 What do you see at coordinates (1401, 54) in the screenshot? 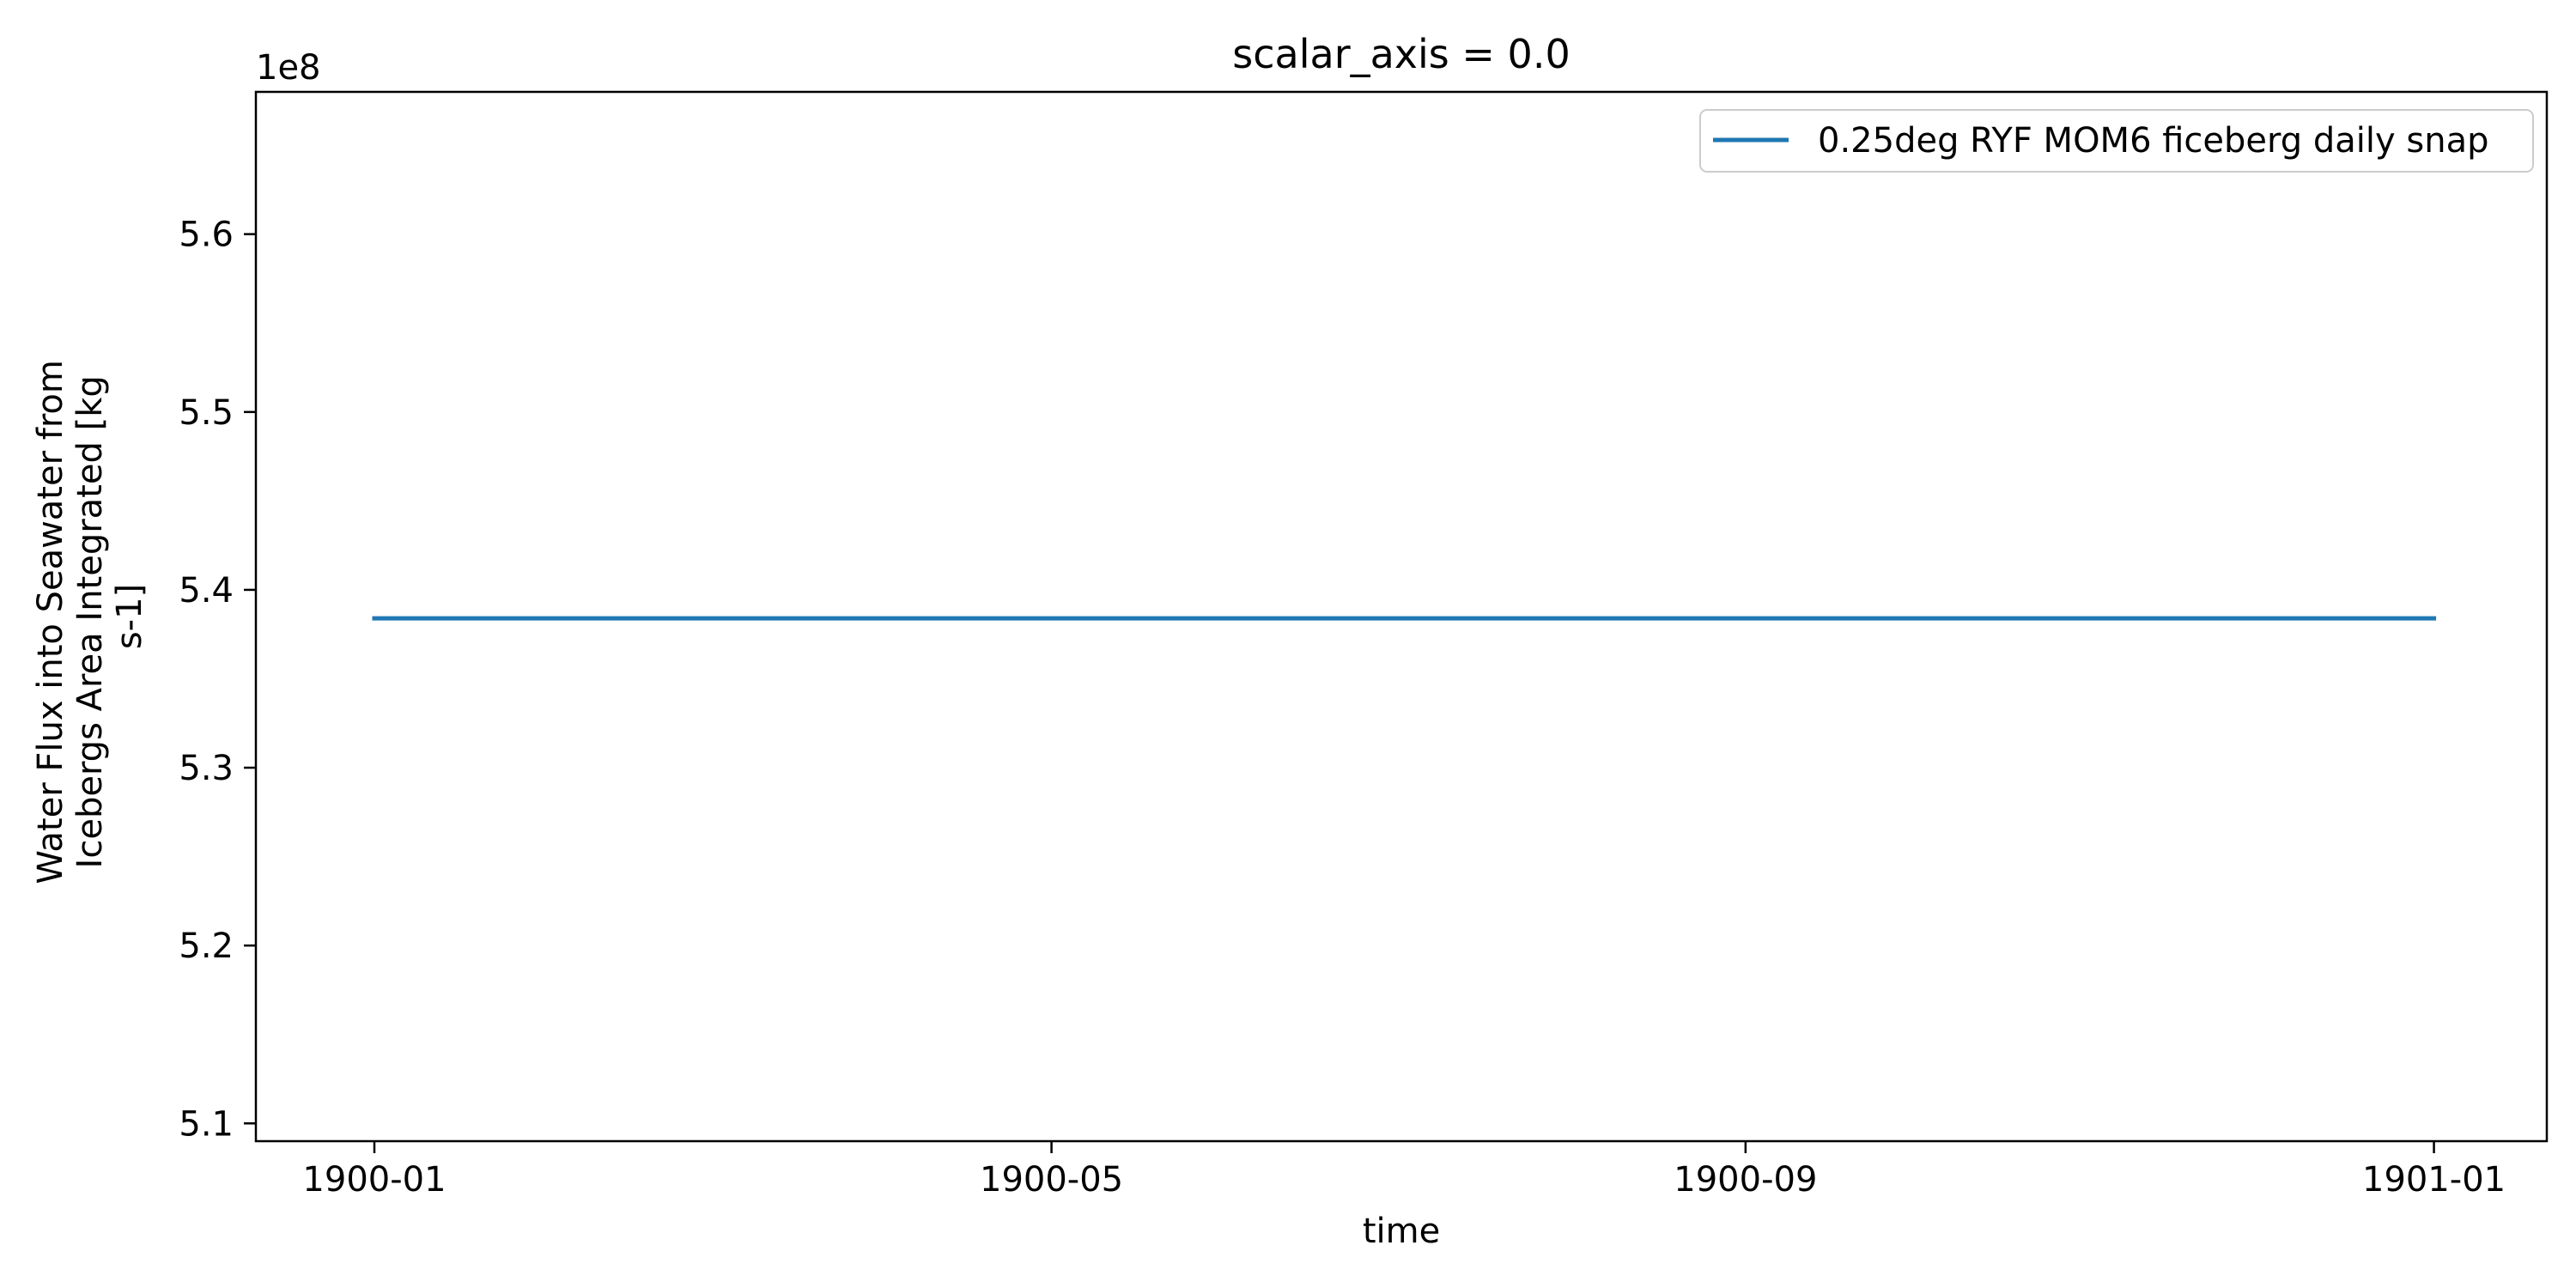
I see `chart-title: scalar_axis = 0.0` at bounding box center [1401, 54].